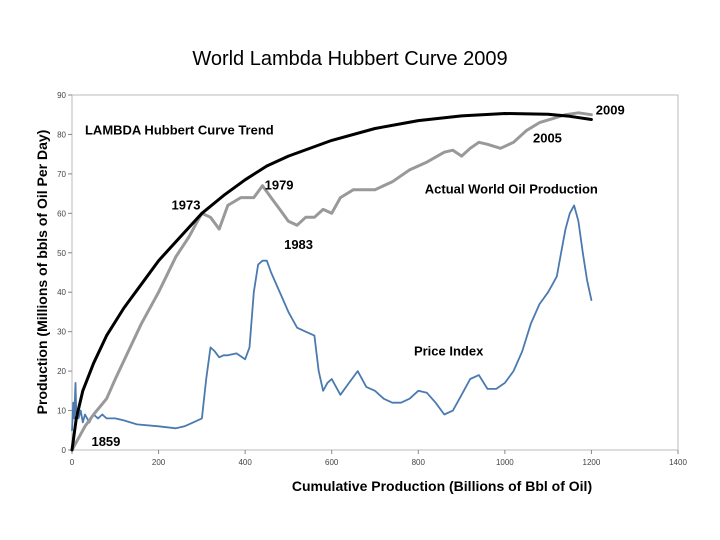  I want to click on annotation-label: 1983, so click(298, 244).